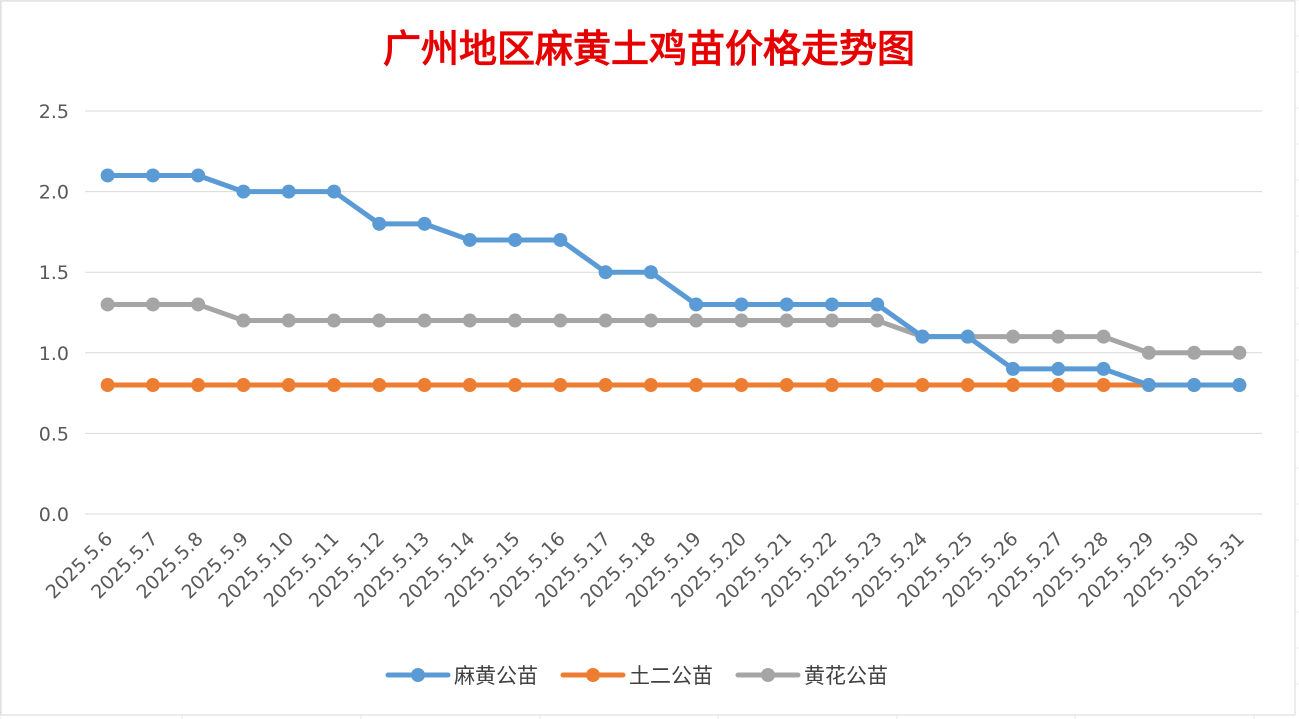  What do you see at coordinates (496, 676) in the screenshot?
I see `legend-label: 麻黄公苗` at bounding box center [496, 676].